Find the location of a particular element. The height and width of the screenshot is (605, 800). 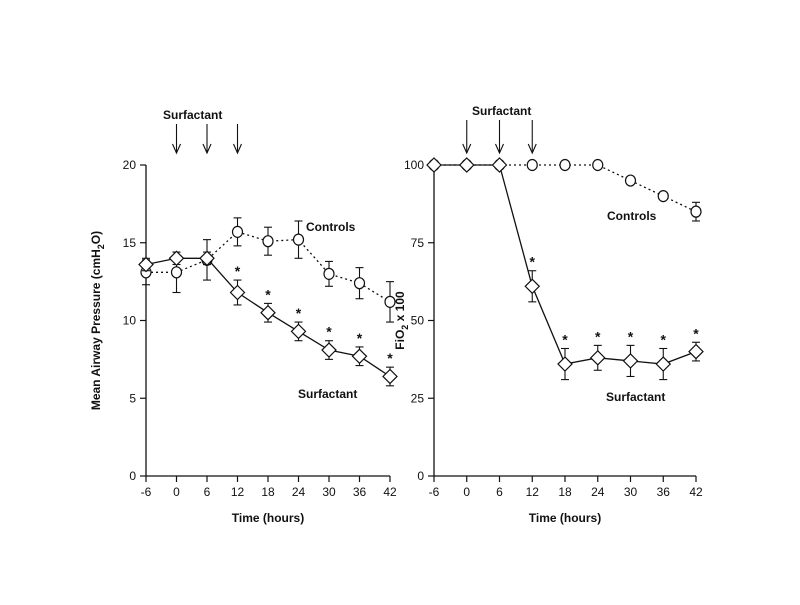

y-axis-title-tail: x 100 is located at coordinates (400, 308).